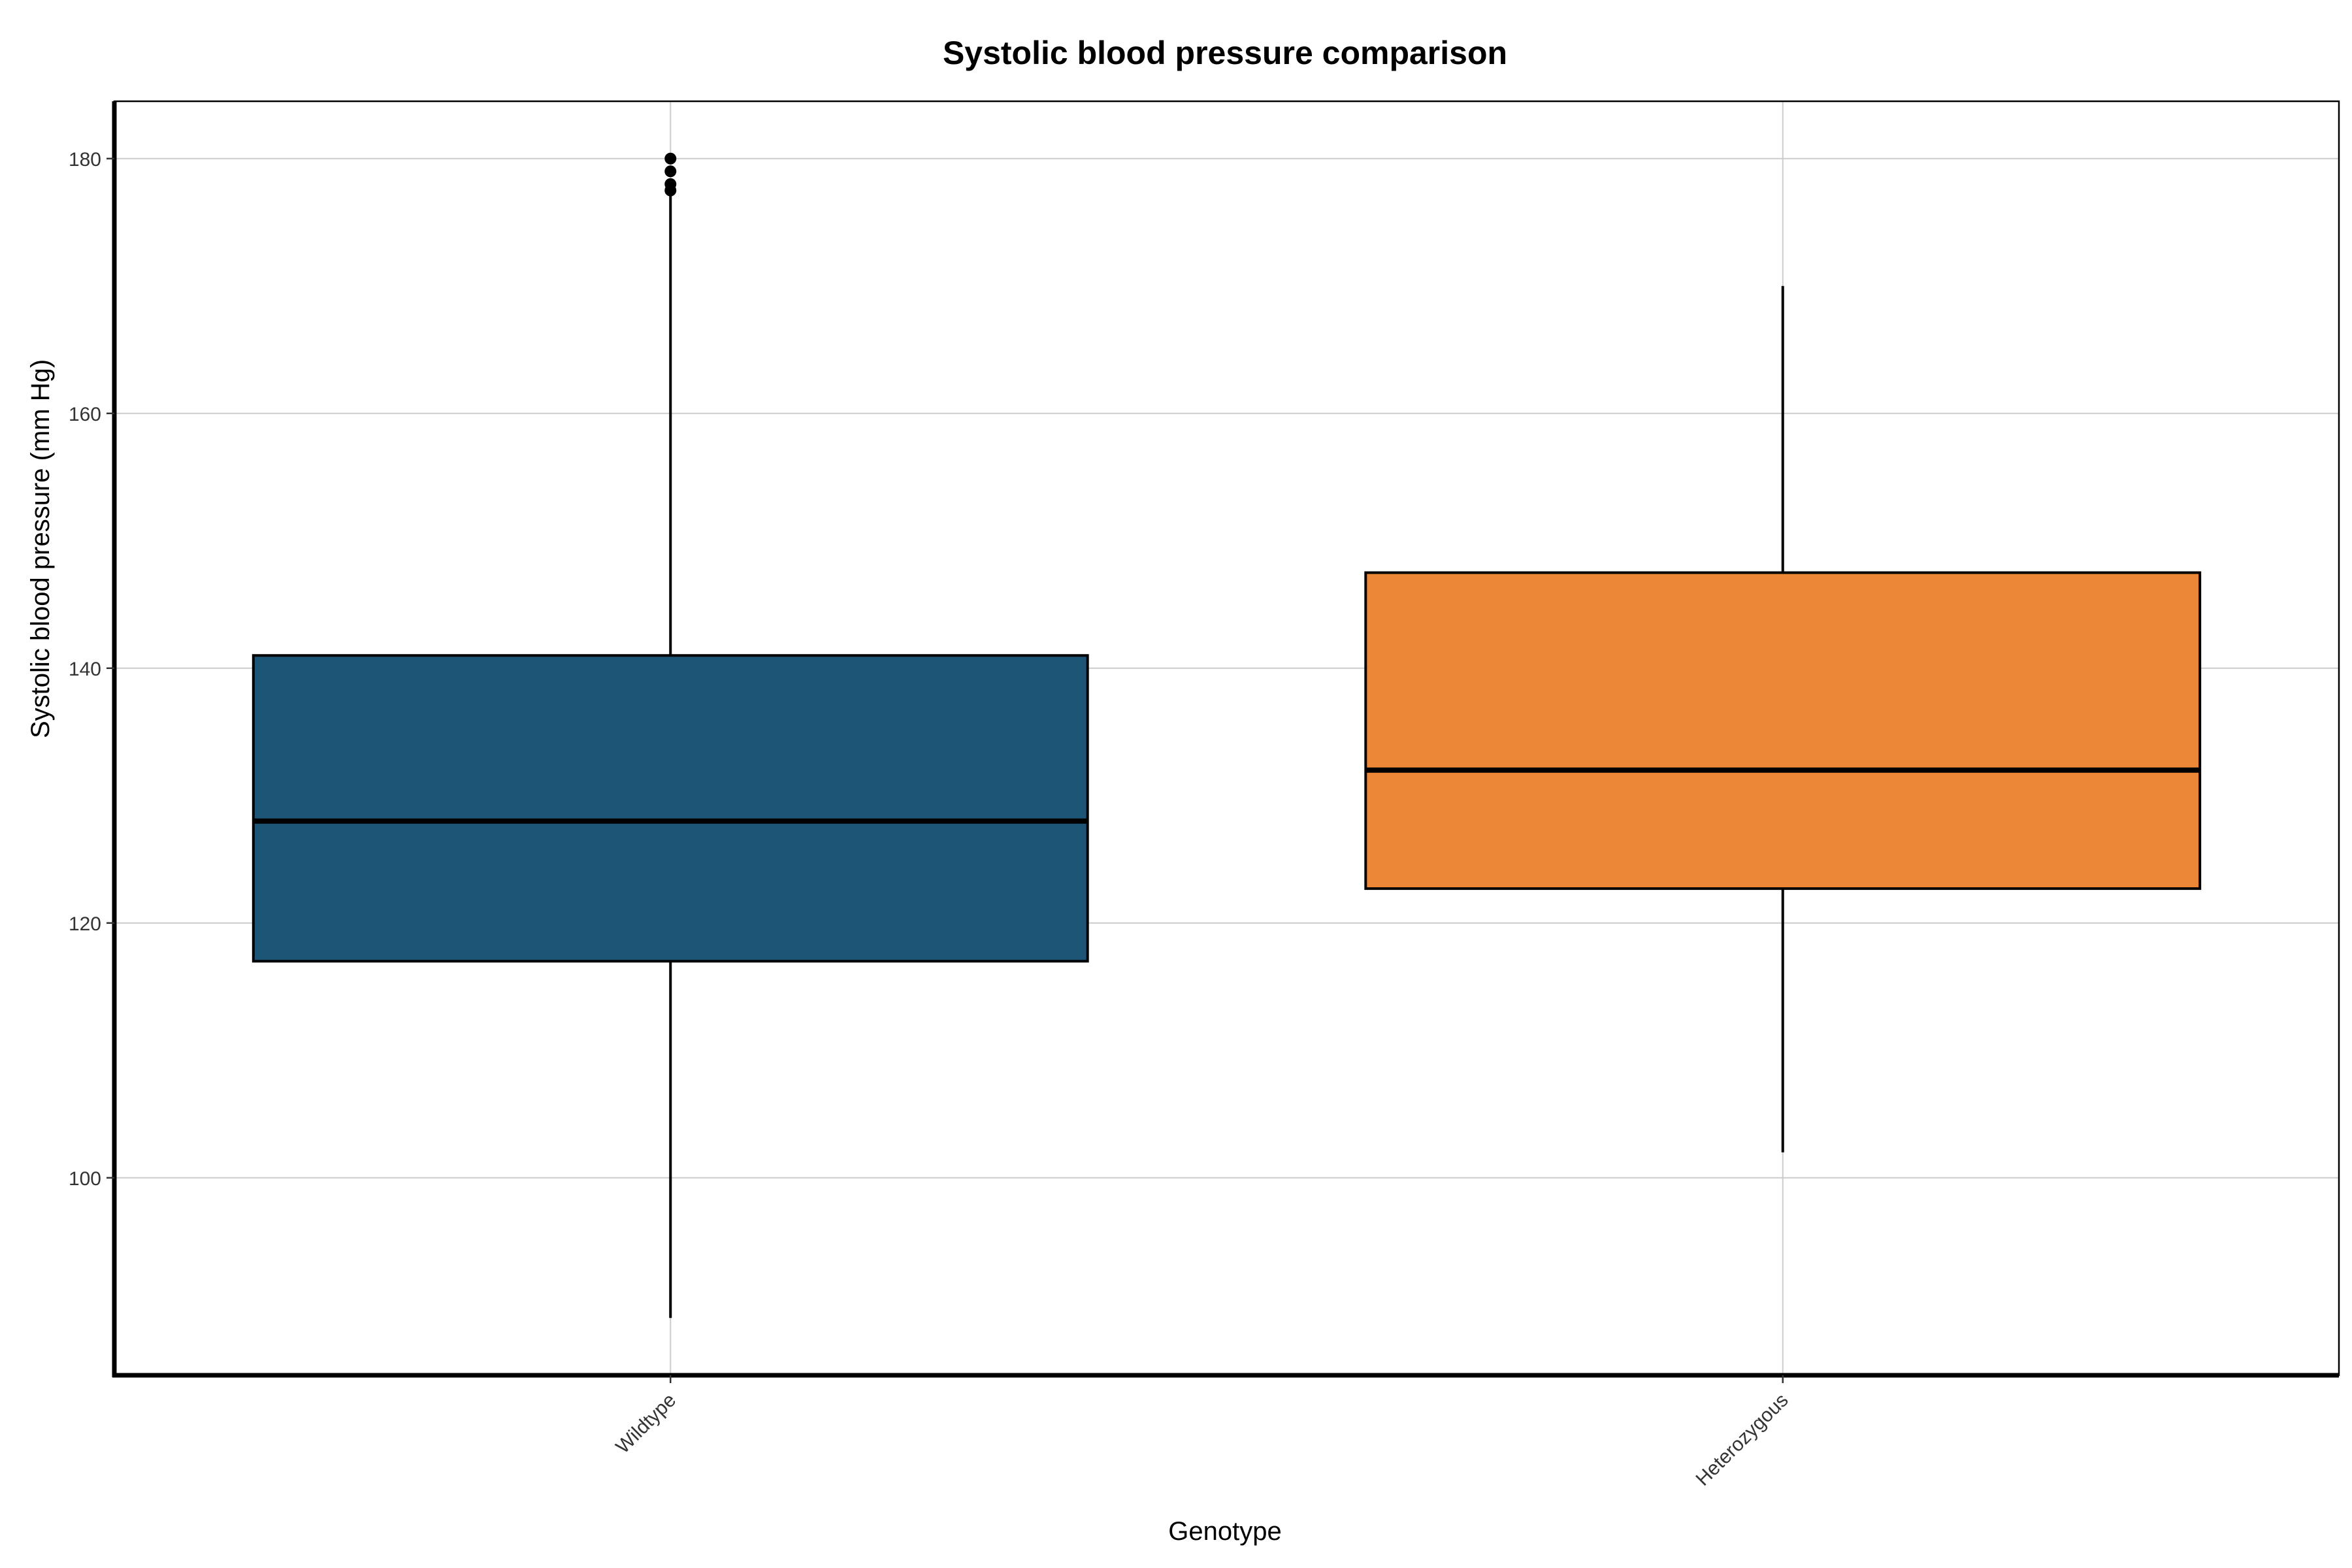  What do you see at coordinates (85, 160) in the screenshot?
I see `y-tick-label: 180` at bounding box center [85, 160].